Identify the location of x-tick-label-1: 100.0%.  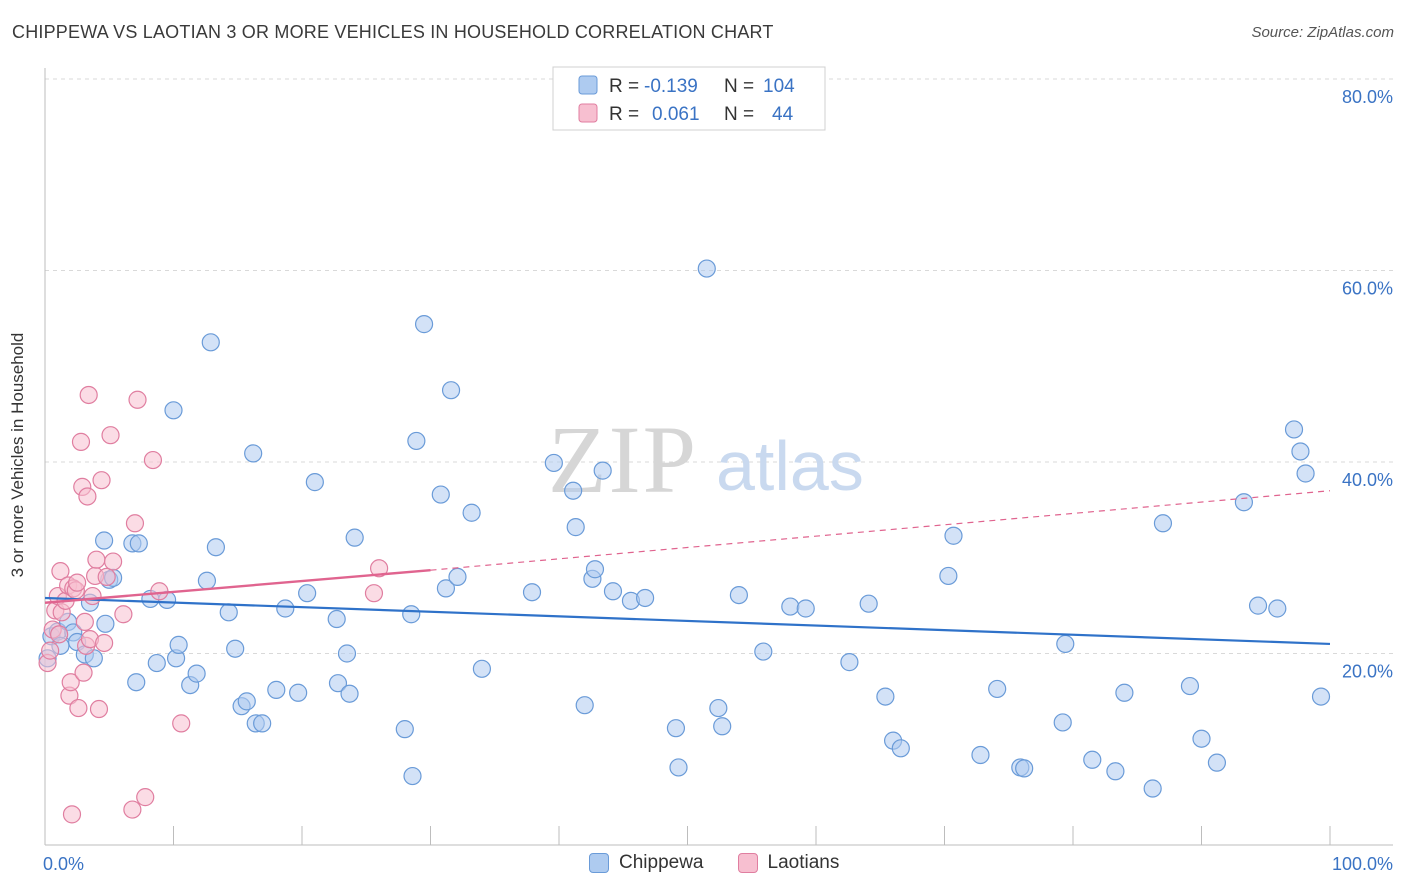
(1362, 864).